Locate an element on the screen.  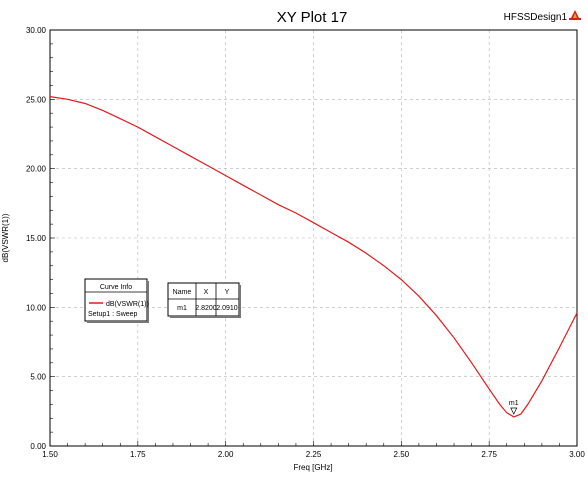
y-tick-label: 25.00 is located at coordinates (36, 99).